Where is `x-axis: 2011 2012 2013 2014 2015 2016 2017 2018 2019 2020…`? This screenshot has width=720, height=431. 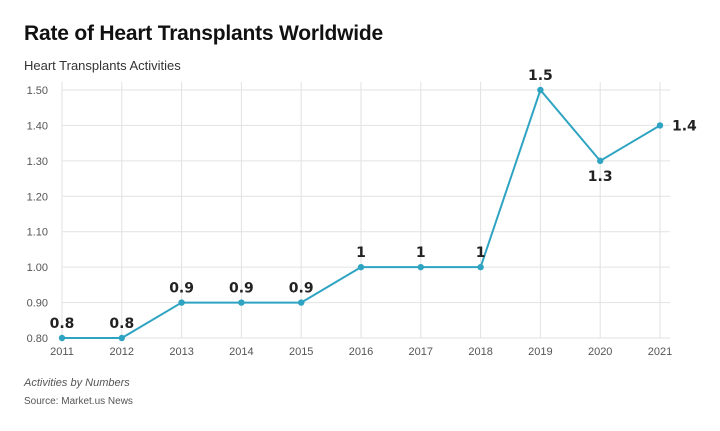 x-axis: 2011 2012 2013 2014 2015 2016 2017 2018 2019 2020… is located at coordinates (361, 352).